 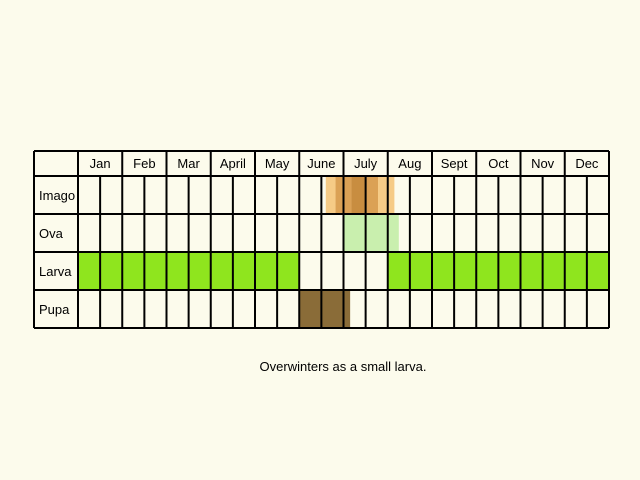 What do you see at coordinates (343, 366) in the screenshot?
I see `caption: Overwinters as a small larva.` at bounding box center [343, 366].